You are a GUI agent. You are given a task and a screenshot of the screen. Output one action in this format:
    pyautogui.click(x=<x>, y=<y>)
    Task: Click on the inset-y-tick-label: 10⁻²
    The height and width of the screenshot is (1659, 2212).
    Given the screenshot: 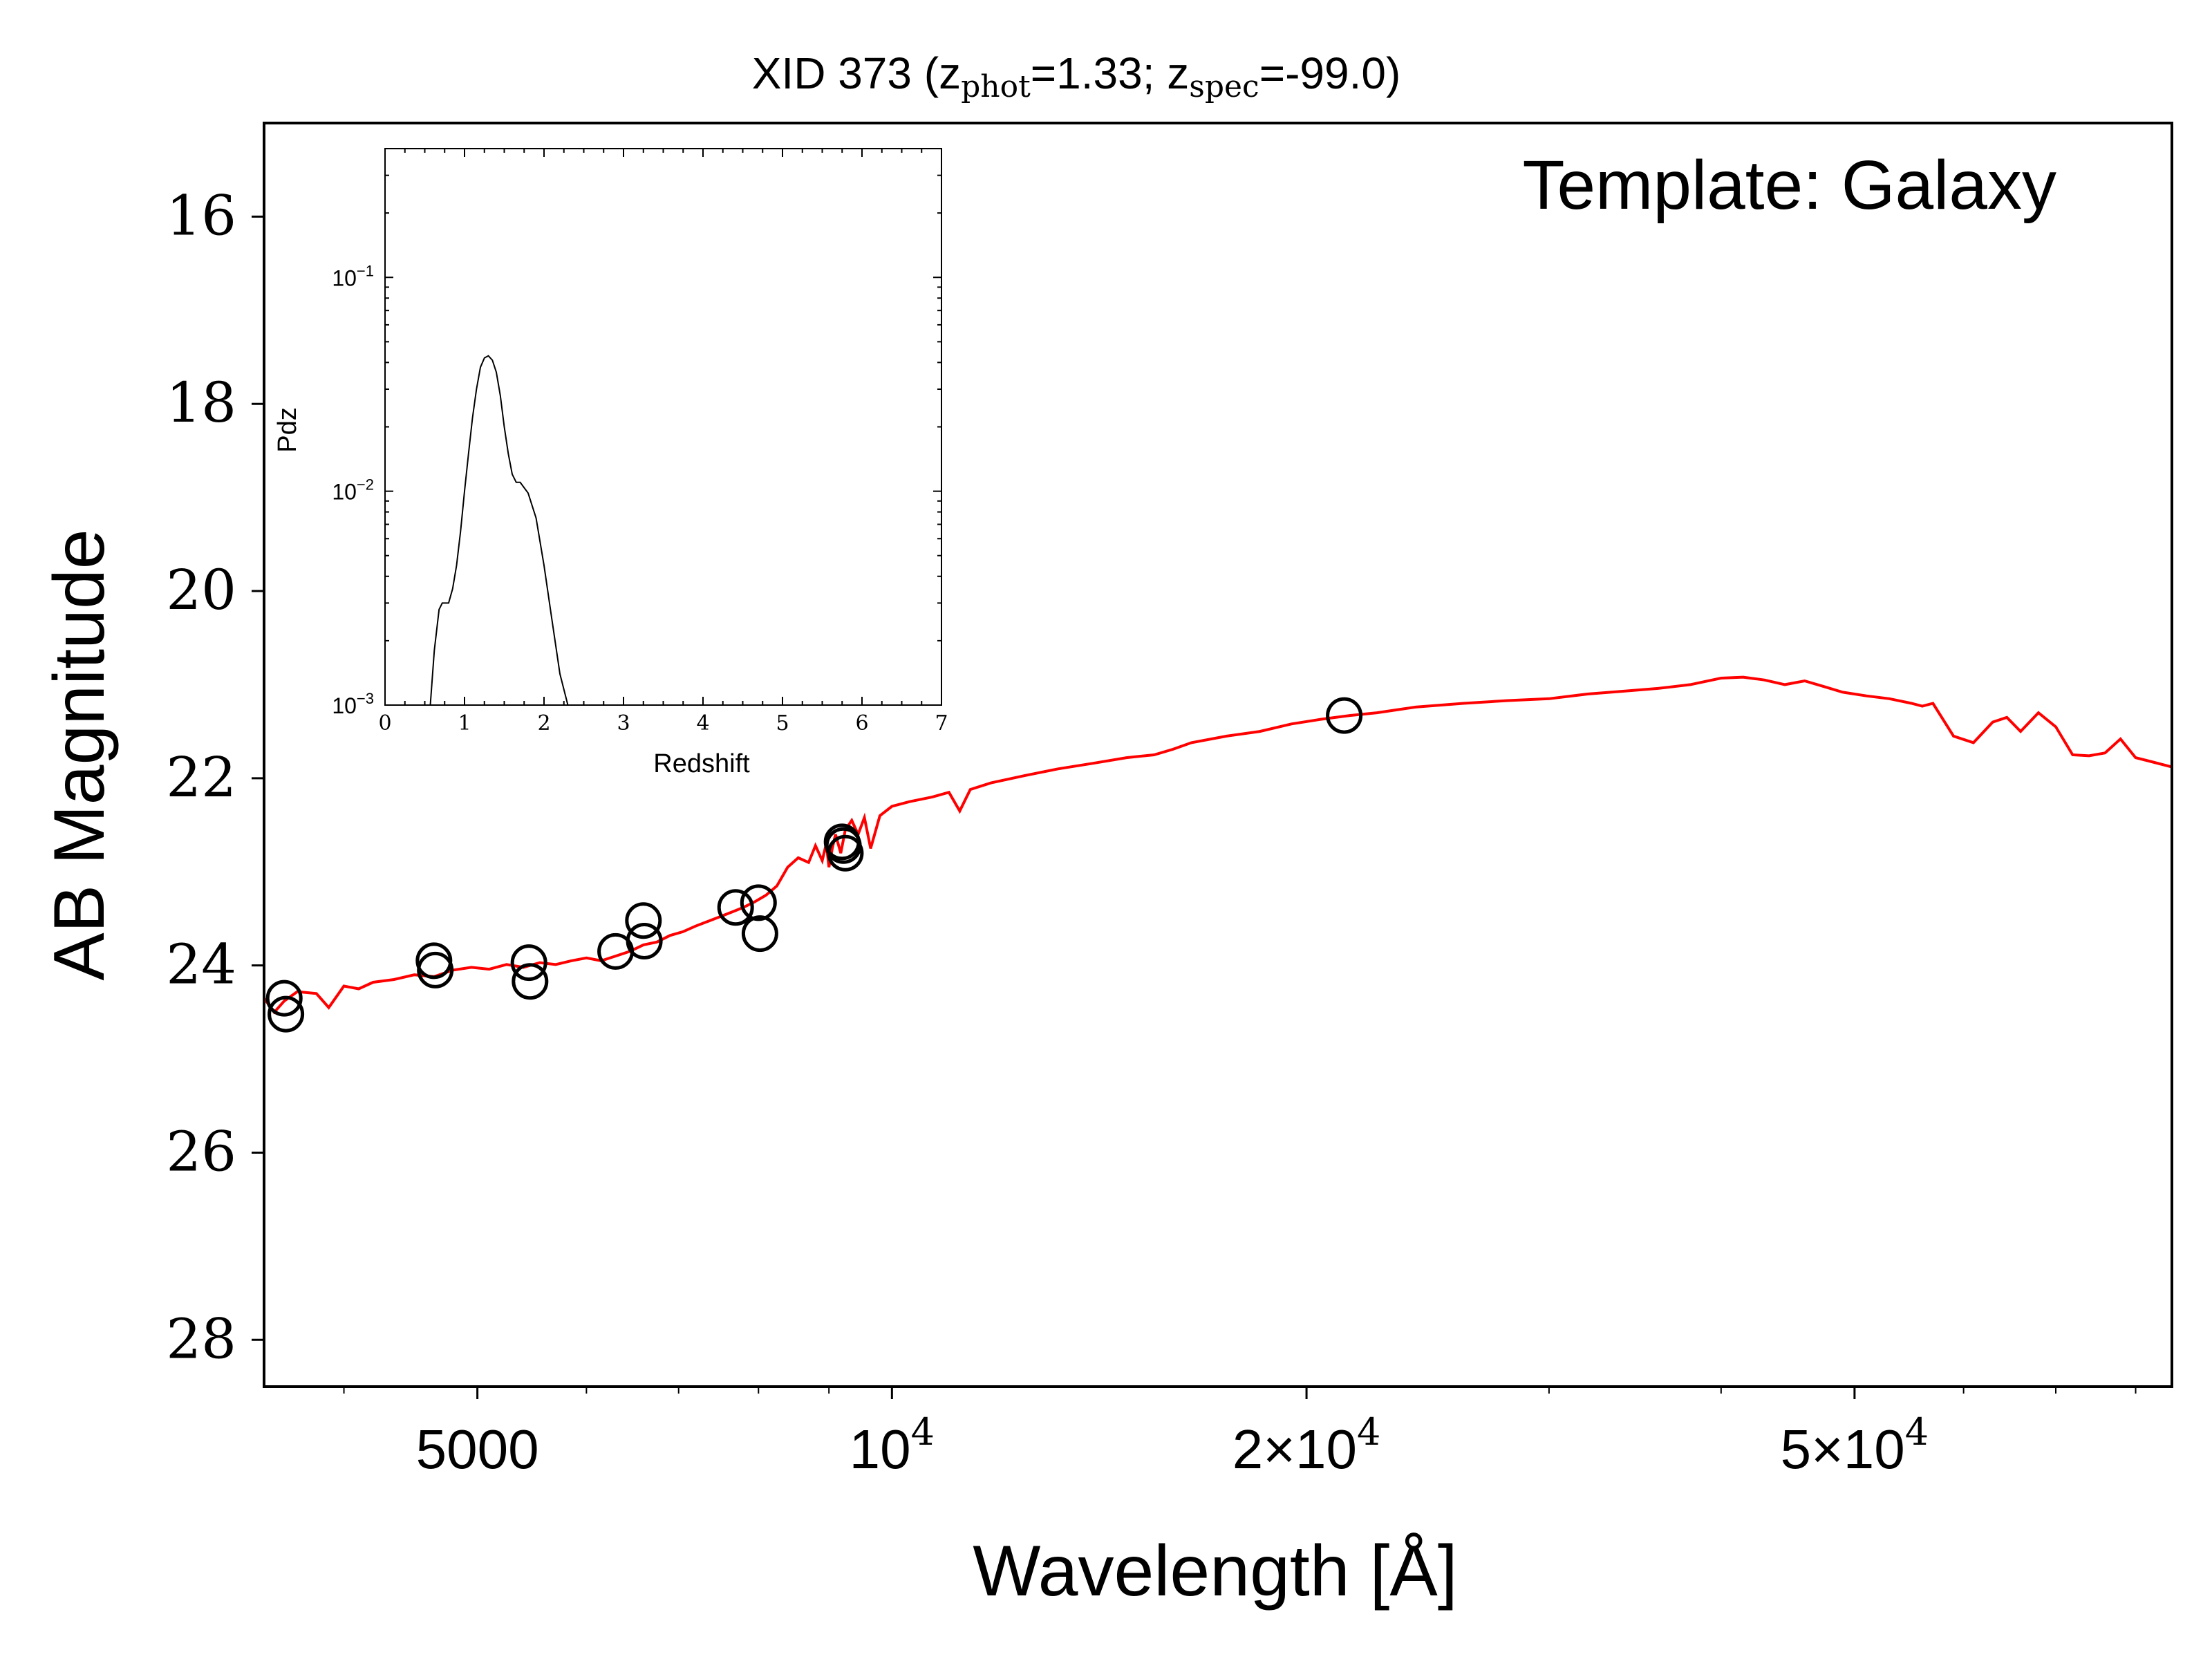 What is the action you would take?
    pyautogui.click(x=353, y=490)
    